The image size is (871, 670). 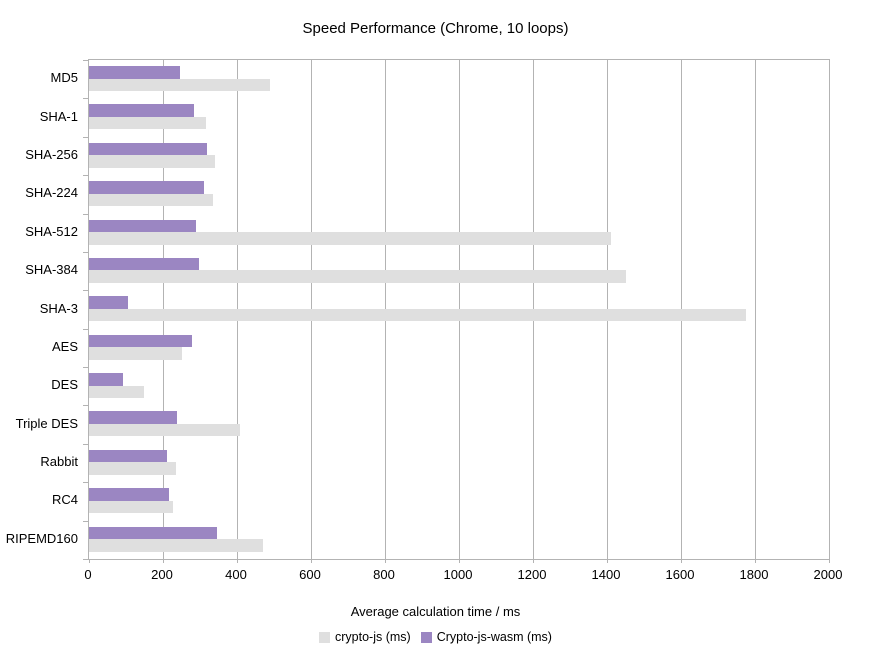 I want to click on bar-SHA-256-Crypto-js-wasm (ms), so click(x=148, y=149).